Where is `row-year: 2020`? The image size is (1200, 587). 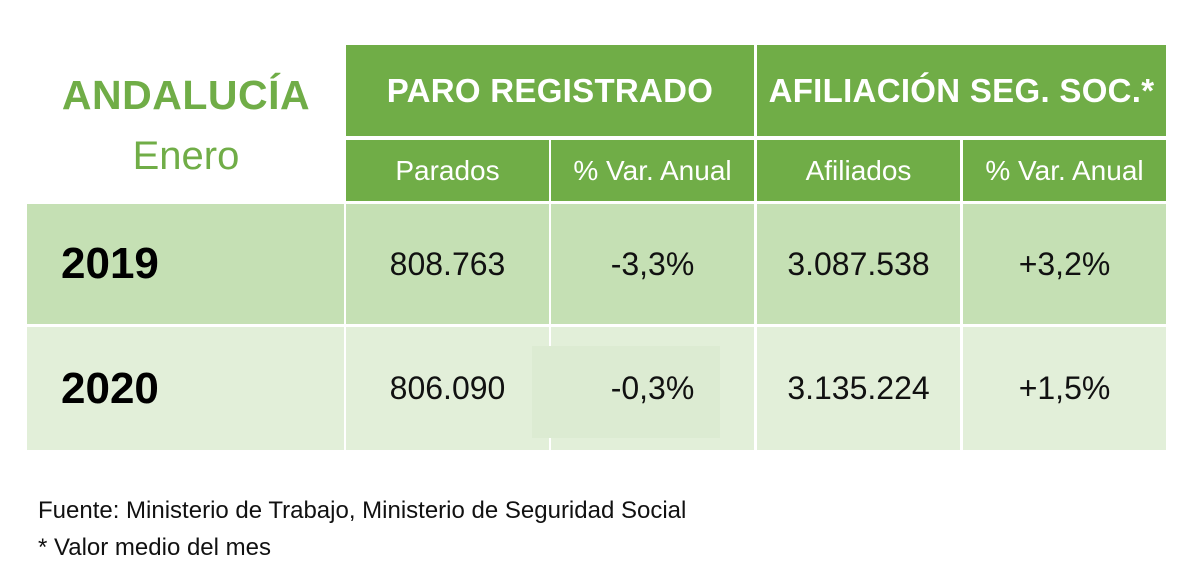 row-year: 2020 is located at coordinates (185, 388).